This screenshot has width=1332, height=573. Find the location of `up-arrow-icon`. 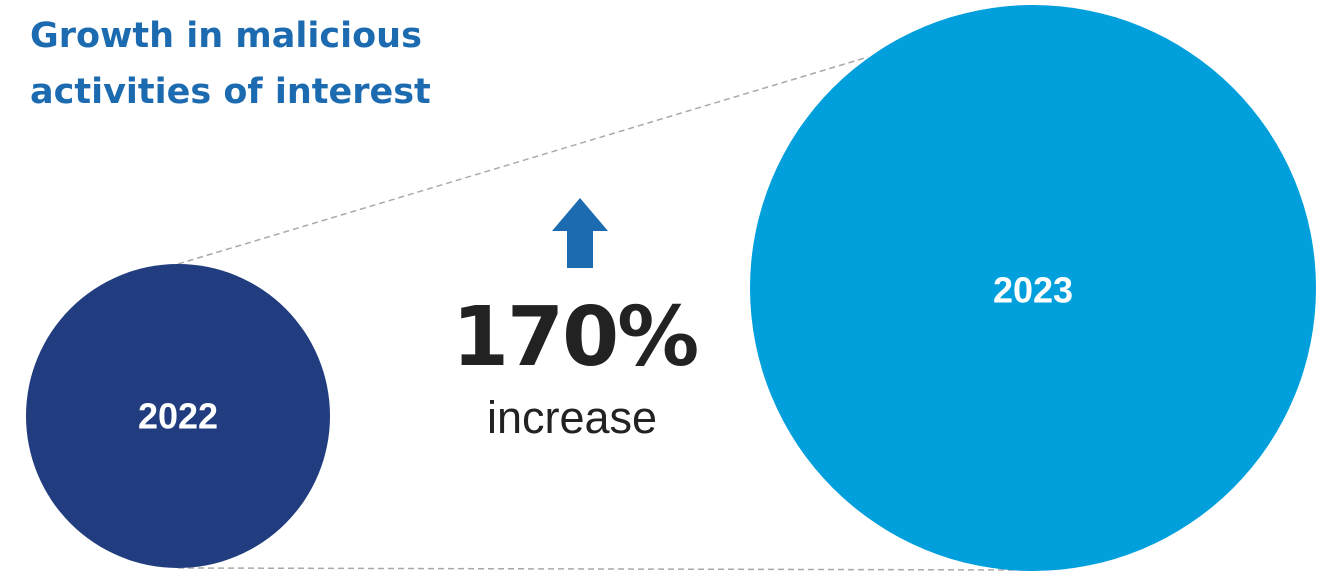

up-arrow-icon is located at coordinates (580, 233).